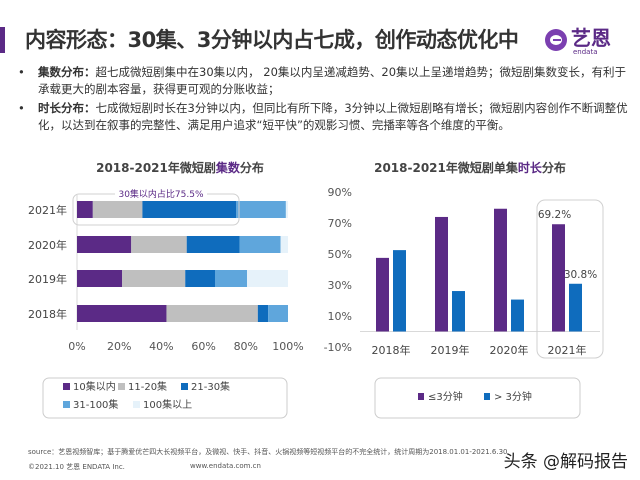 The width and height of the screenshot is (640, 480). What do you see at coordinates (477, 398) in the screenshot?
I see `right-legend-box` at bounding box center [477, 398].